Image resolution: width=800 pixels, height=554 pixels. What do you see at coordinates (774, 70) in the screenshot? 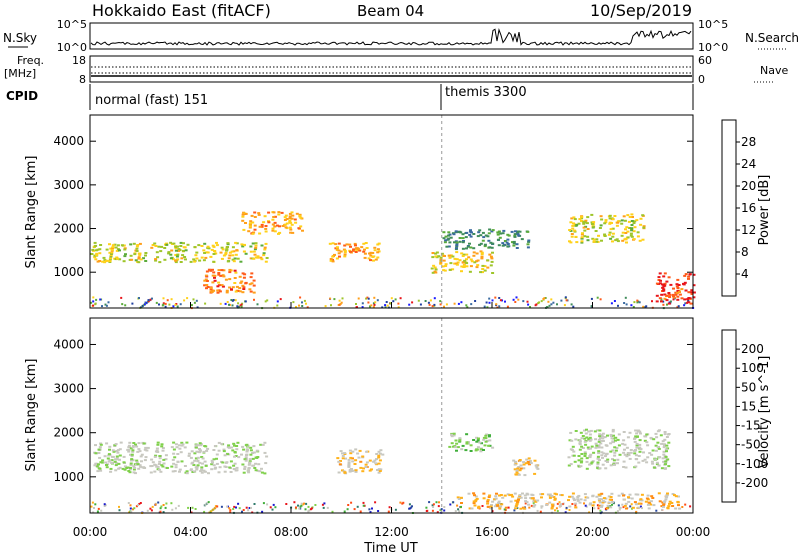
I see `nave-label: Nave` at bounding box center [774, 70].